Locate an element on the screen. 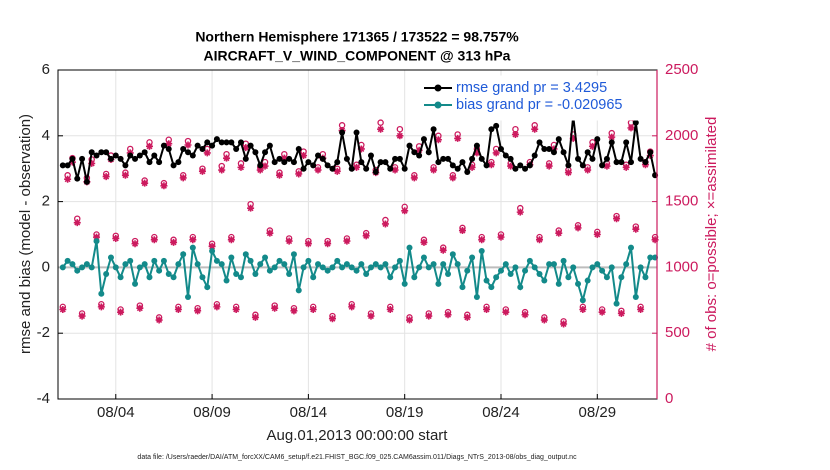 This screenshot has height=470, width=830. y2-tick-label: 500 is located at coordinates (677, 332).